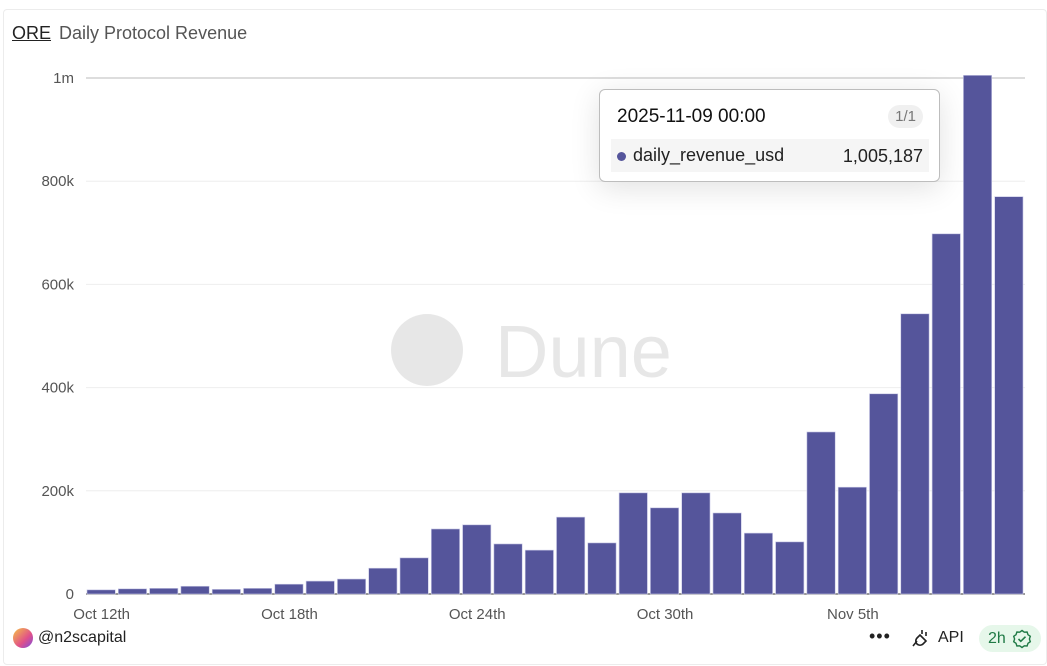 This screenshot has height=666, width=1047. What do you see at coordinates (57, 284) in the screenshot?
I see `y-tick-label: 600k` at bounding box center [57, 284].